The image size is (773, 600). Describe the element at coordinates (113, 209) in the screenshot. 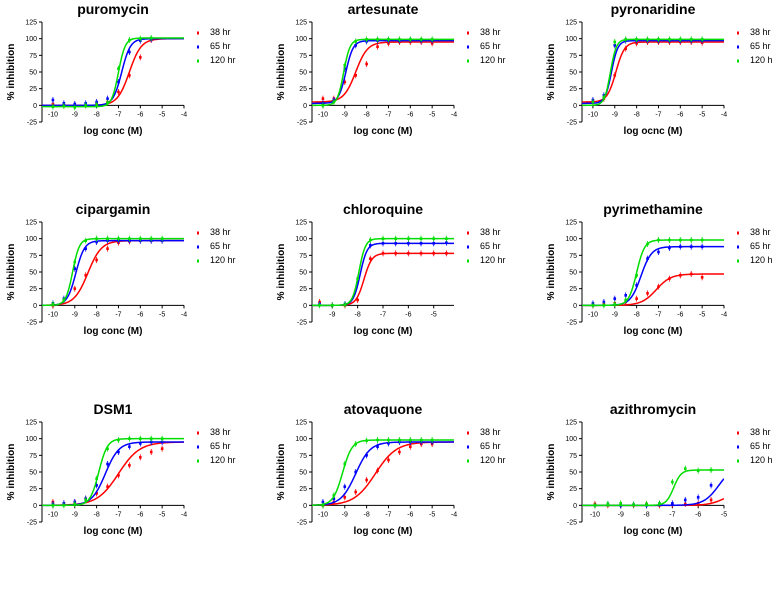

I see `chart-title: cipargamin` at that location.